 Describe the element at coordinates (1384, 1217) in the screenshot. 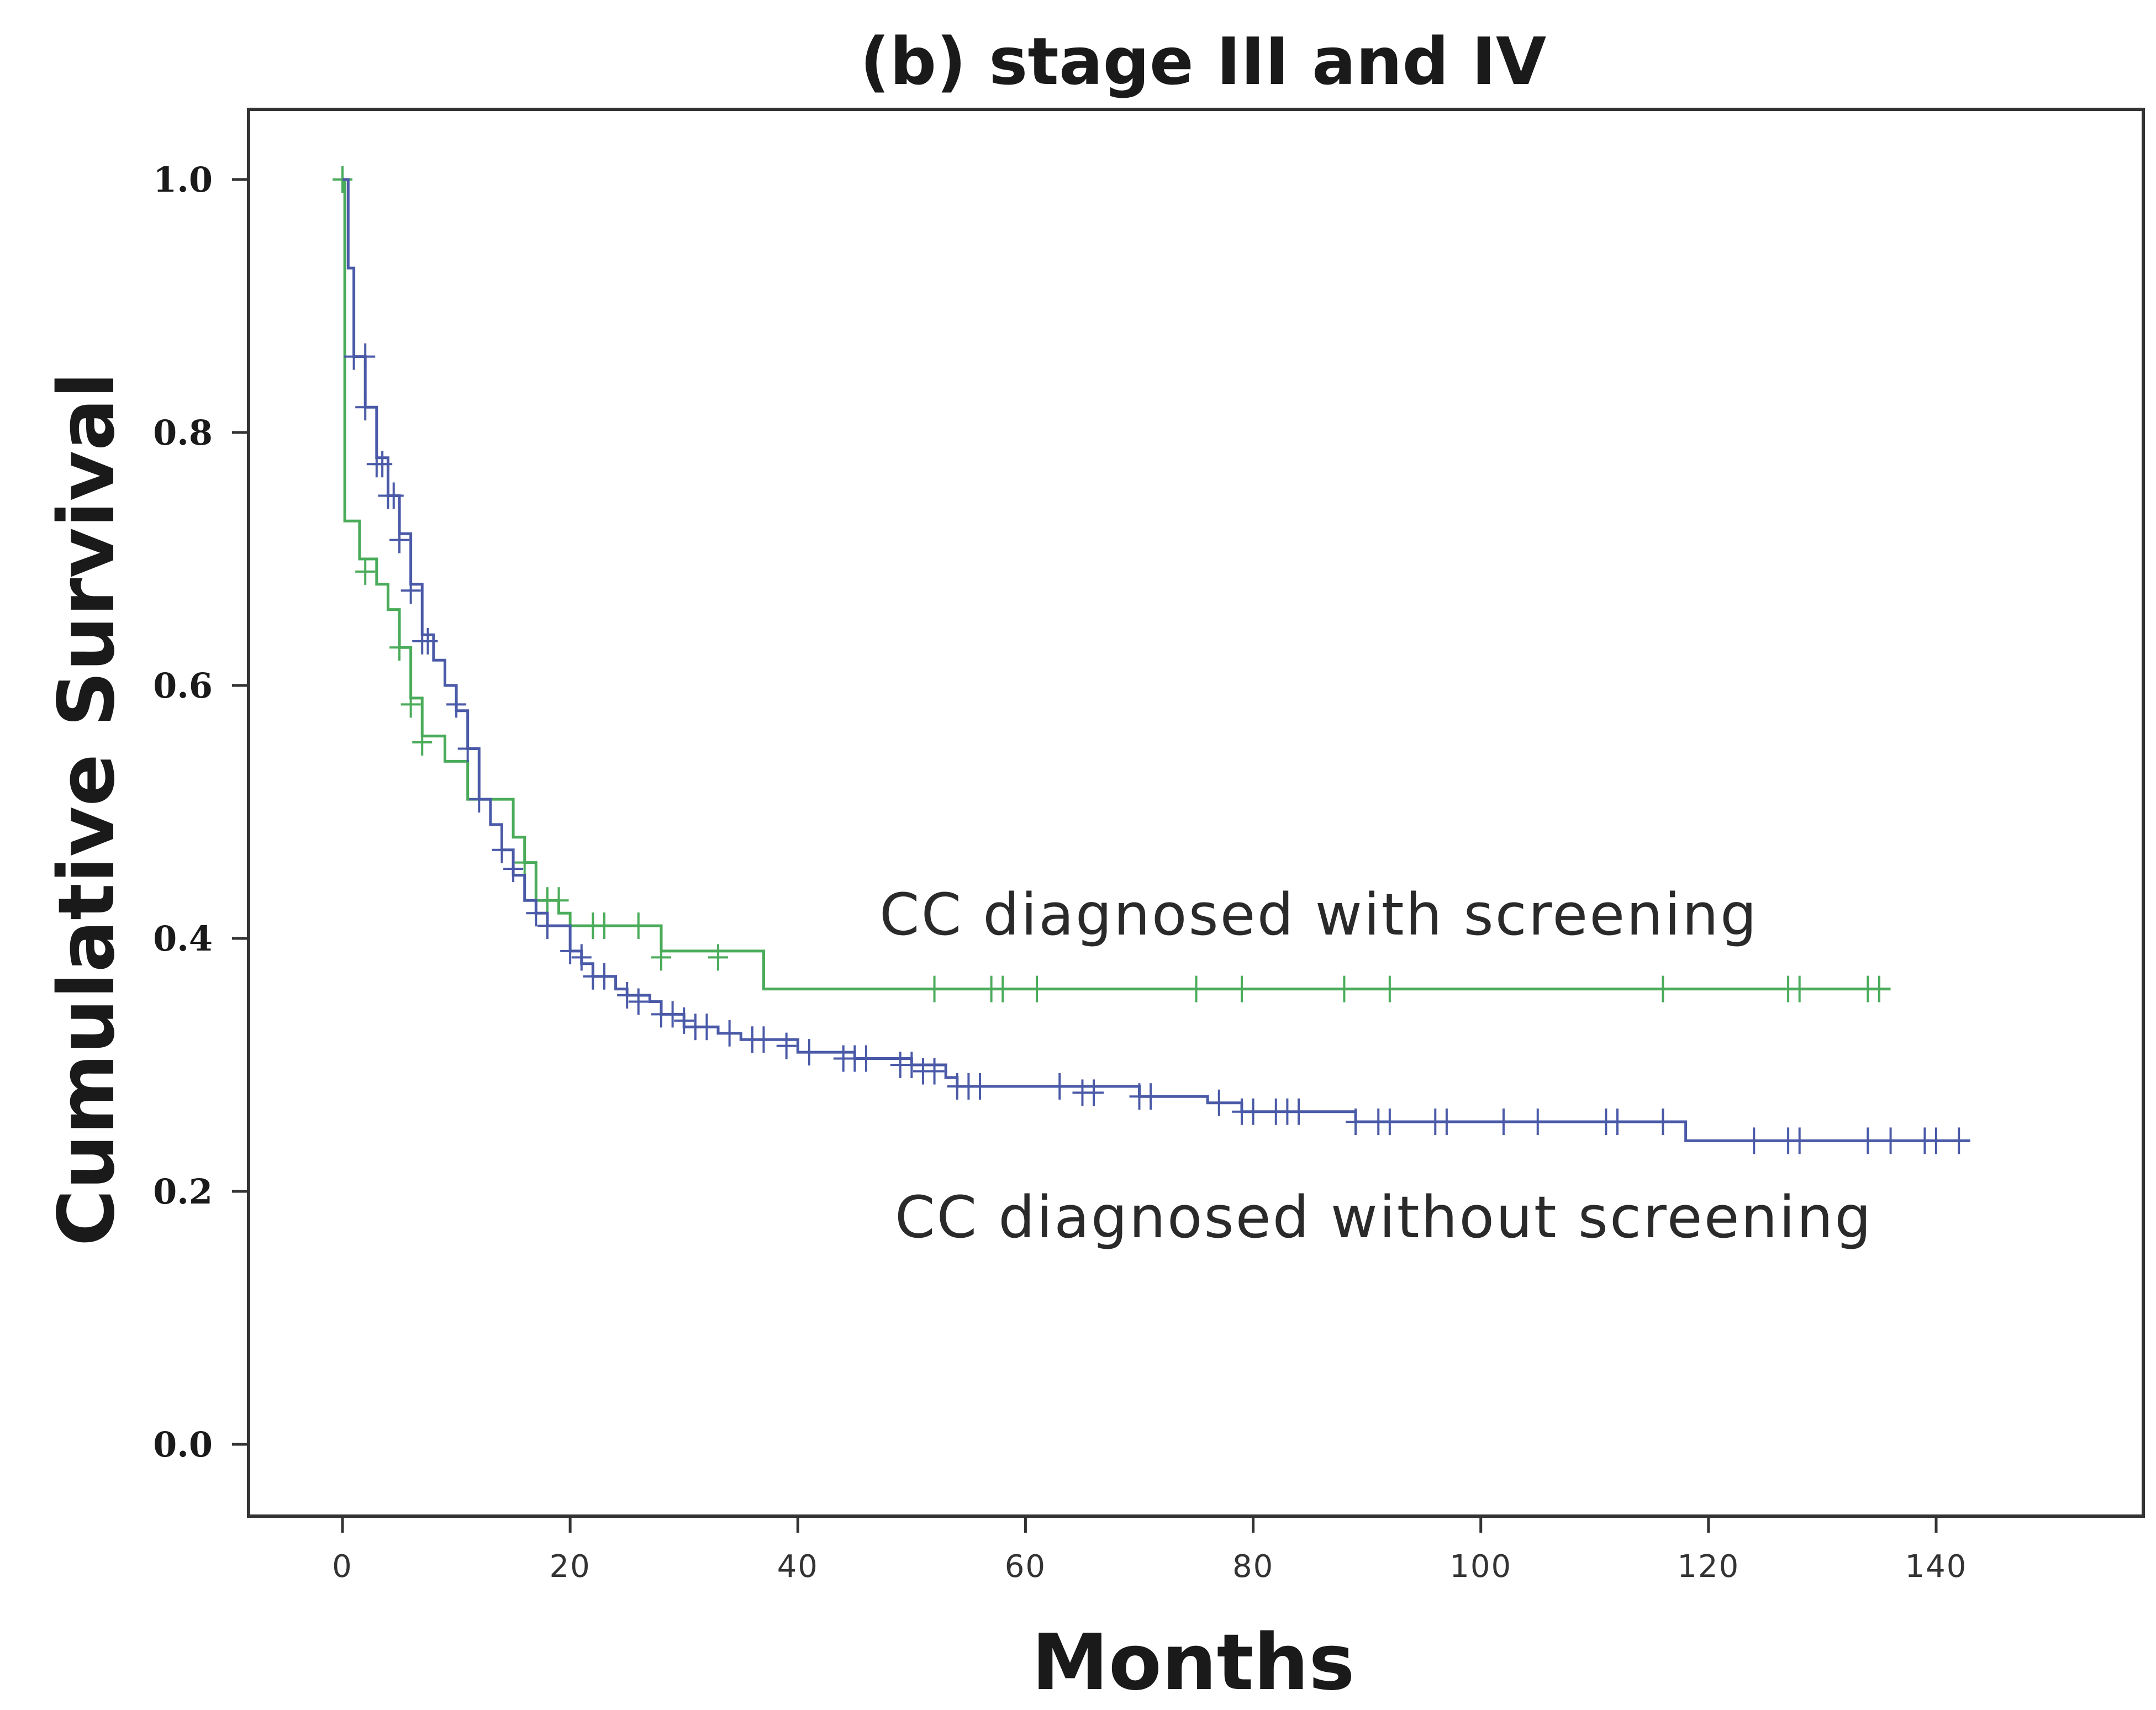

I see `annotation-without-screening: CC diagnosed without screening` at that location.